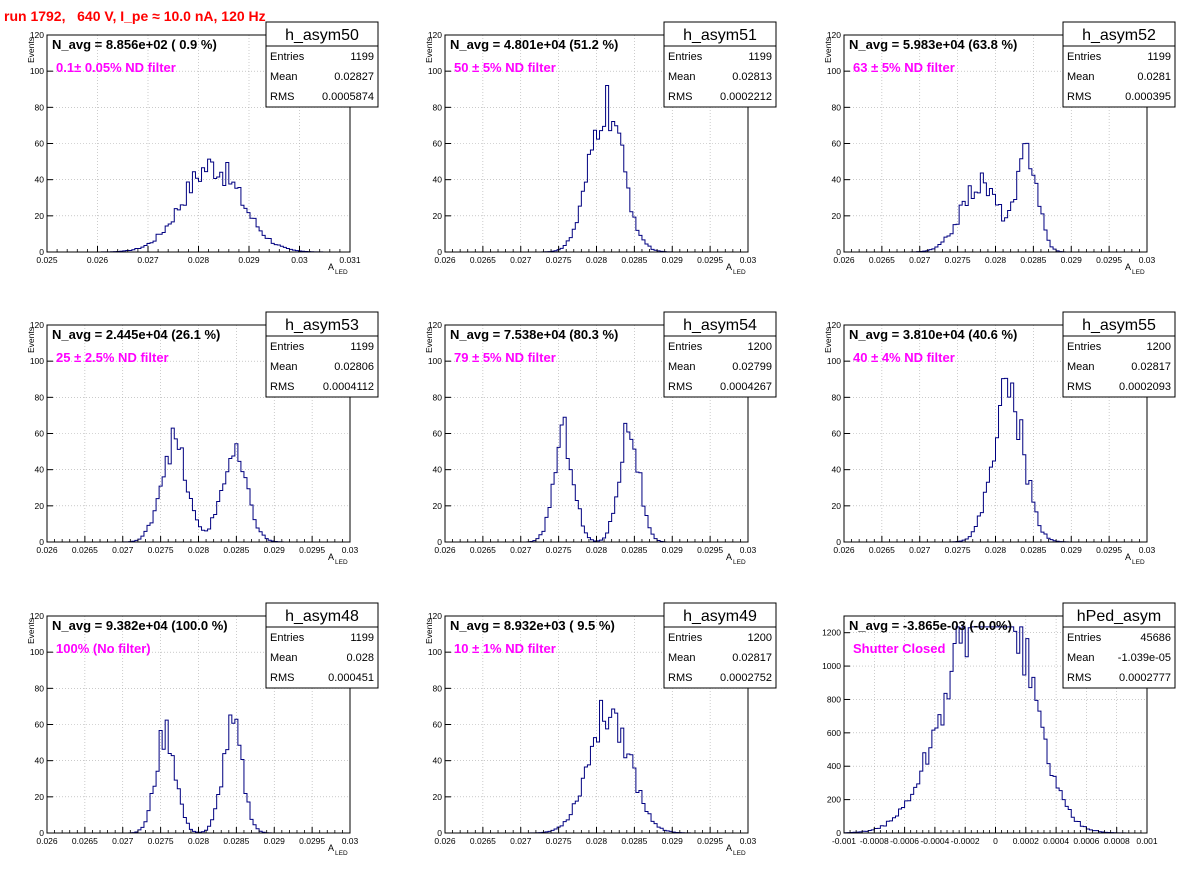 Image resolution: width=1196 pixels, height=872 pixels. I want to click on x-tick-label: 0.031, so click(350, 260).